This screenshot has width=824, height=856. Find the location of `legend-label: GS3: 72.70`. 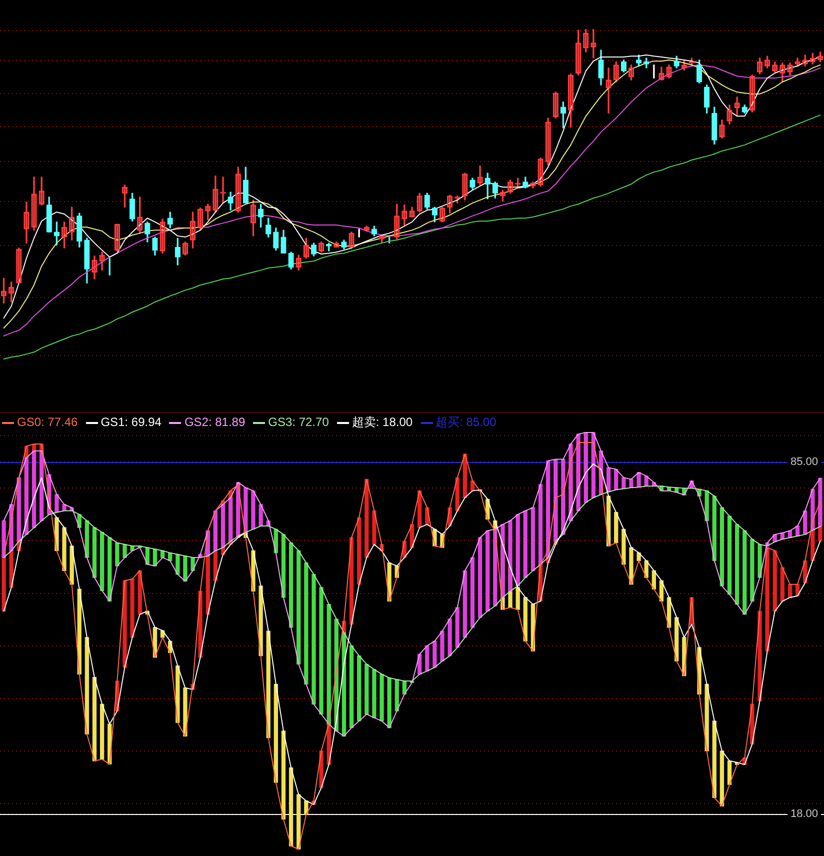

legend-label: GS3: 72.70 is located at coordinates (298, 422).